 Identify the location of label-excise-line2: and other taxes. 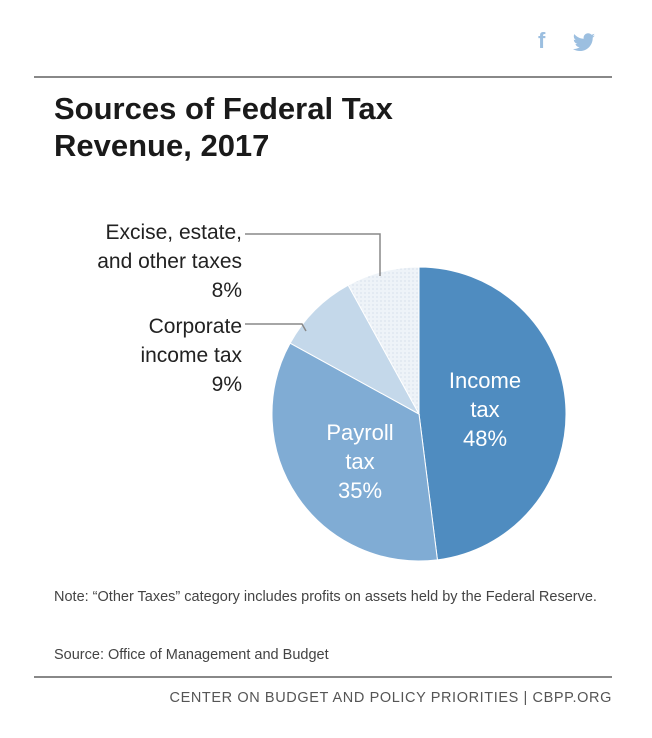
(169, 261).